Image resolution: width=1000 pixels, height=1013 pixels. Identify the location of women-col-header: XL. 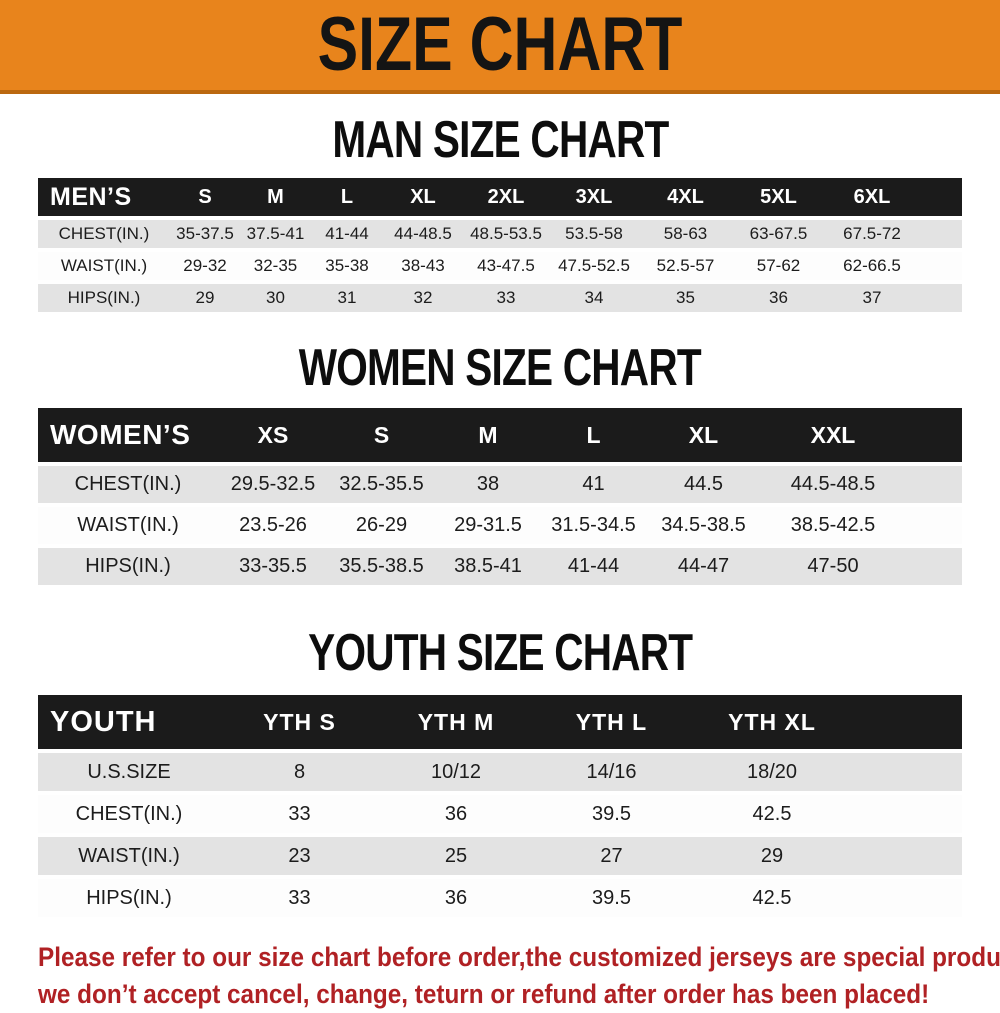
(703, 435).